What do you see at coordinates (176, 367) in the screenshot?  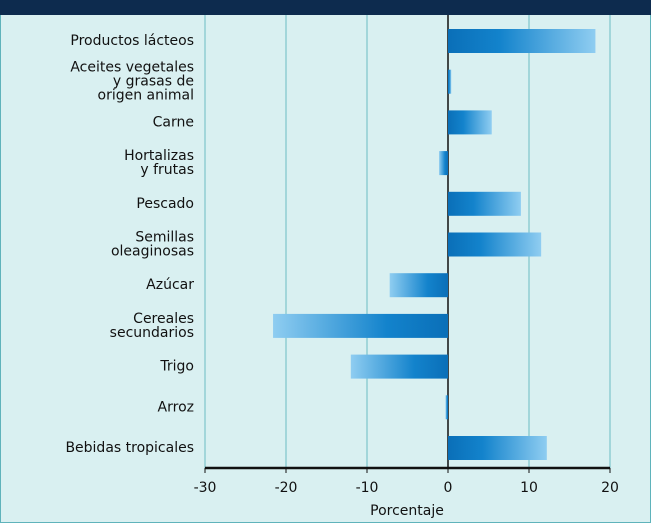 I see `y-tick-label: Trigo` at bounding box center [176, 367].